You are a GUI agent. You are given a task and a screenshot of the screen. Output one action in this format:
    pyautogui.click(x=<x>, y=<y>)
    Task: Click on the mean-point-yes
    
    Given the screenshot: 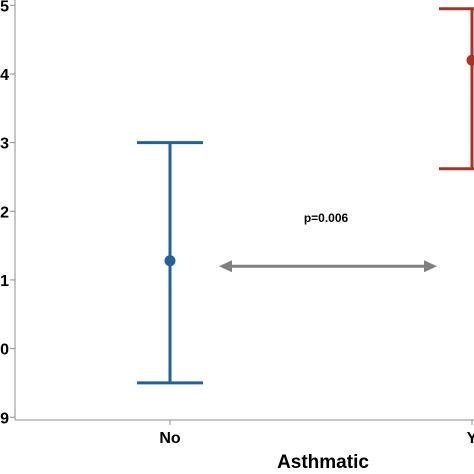 What is the action you would take?
    pyautogui.click(x=470, y=60)
    